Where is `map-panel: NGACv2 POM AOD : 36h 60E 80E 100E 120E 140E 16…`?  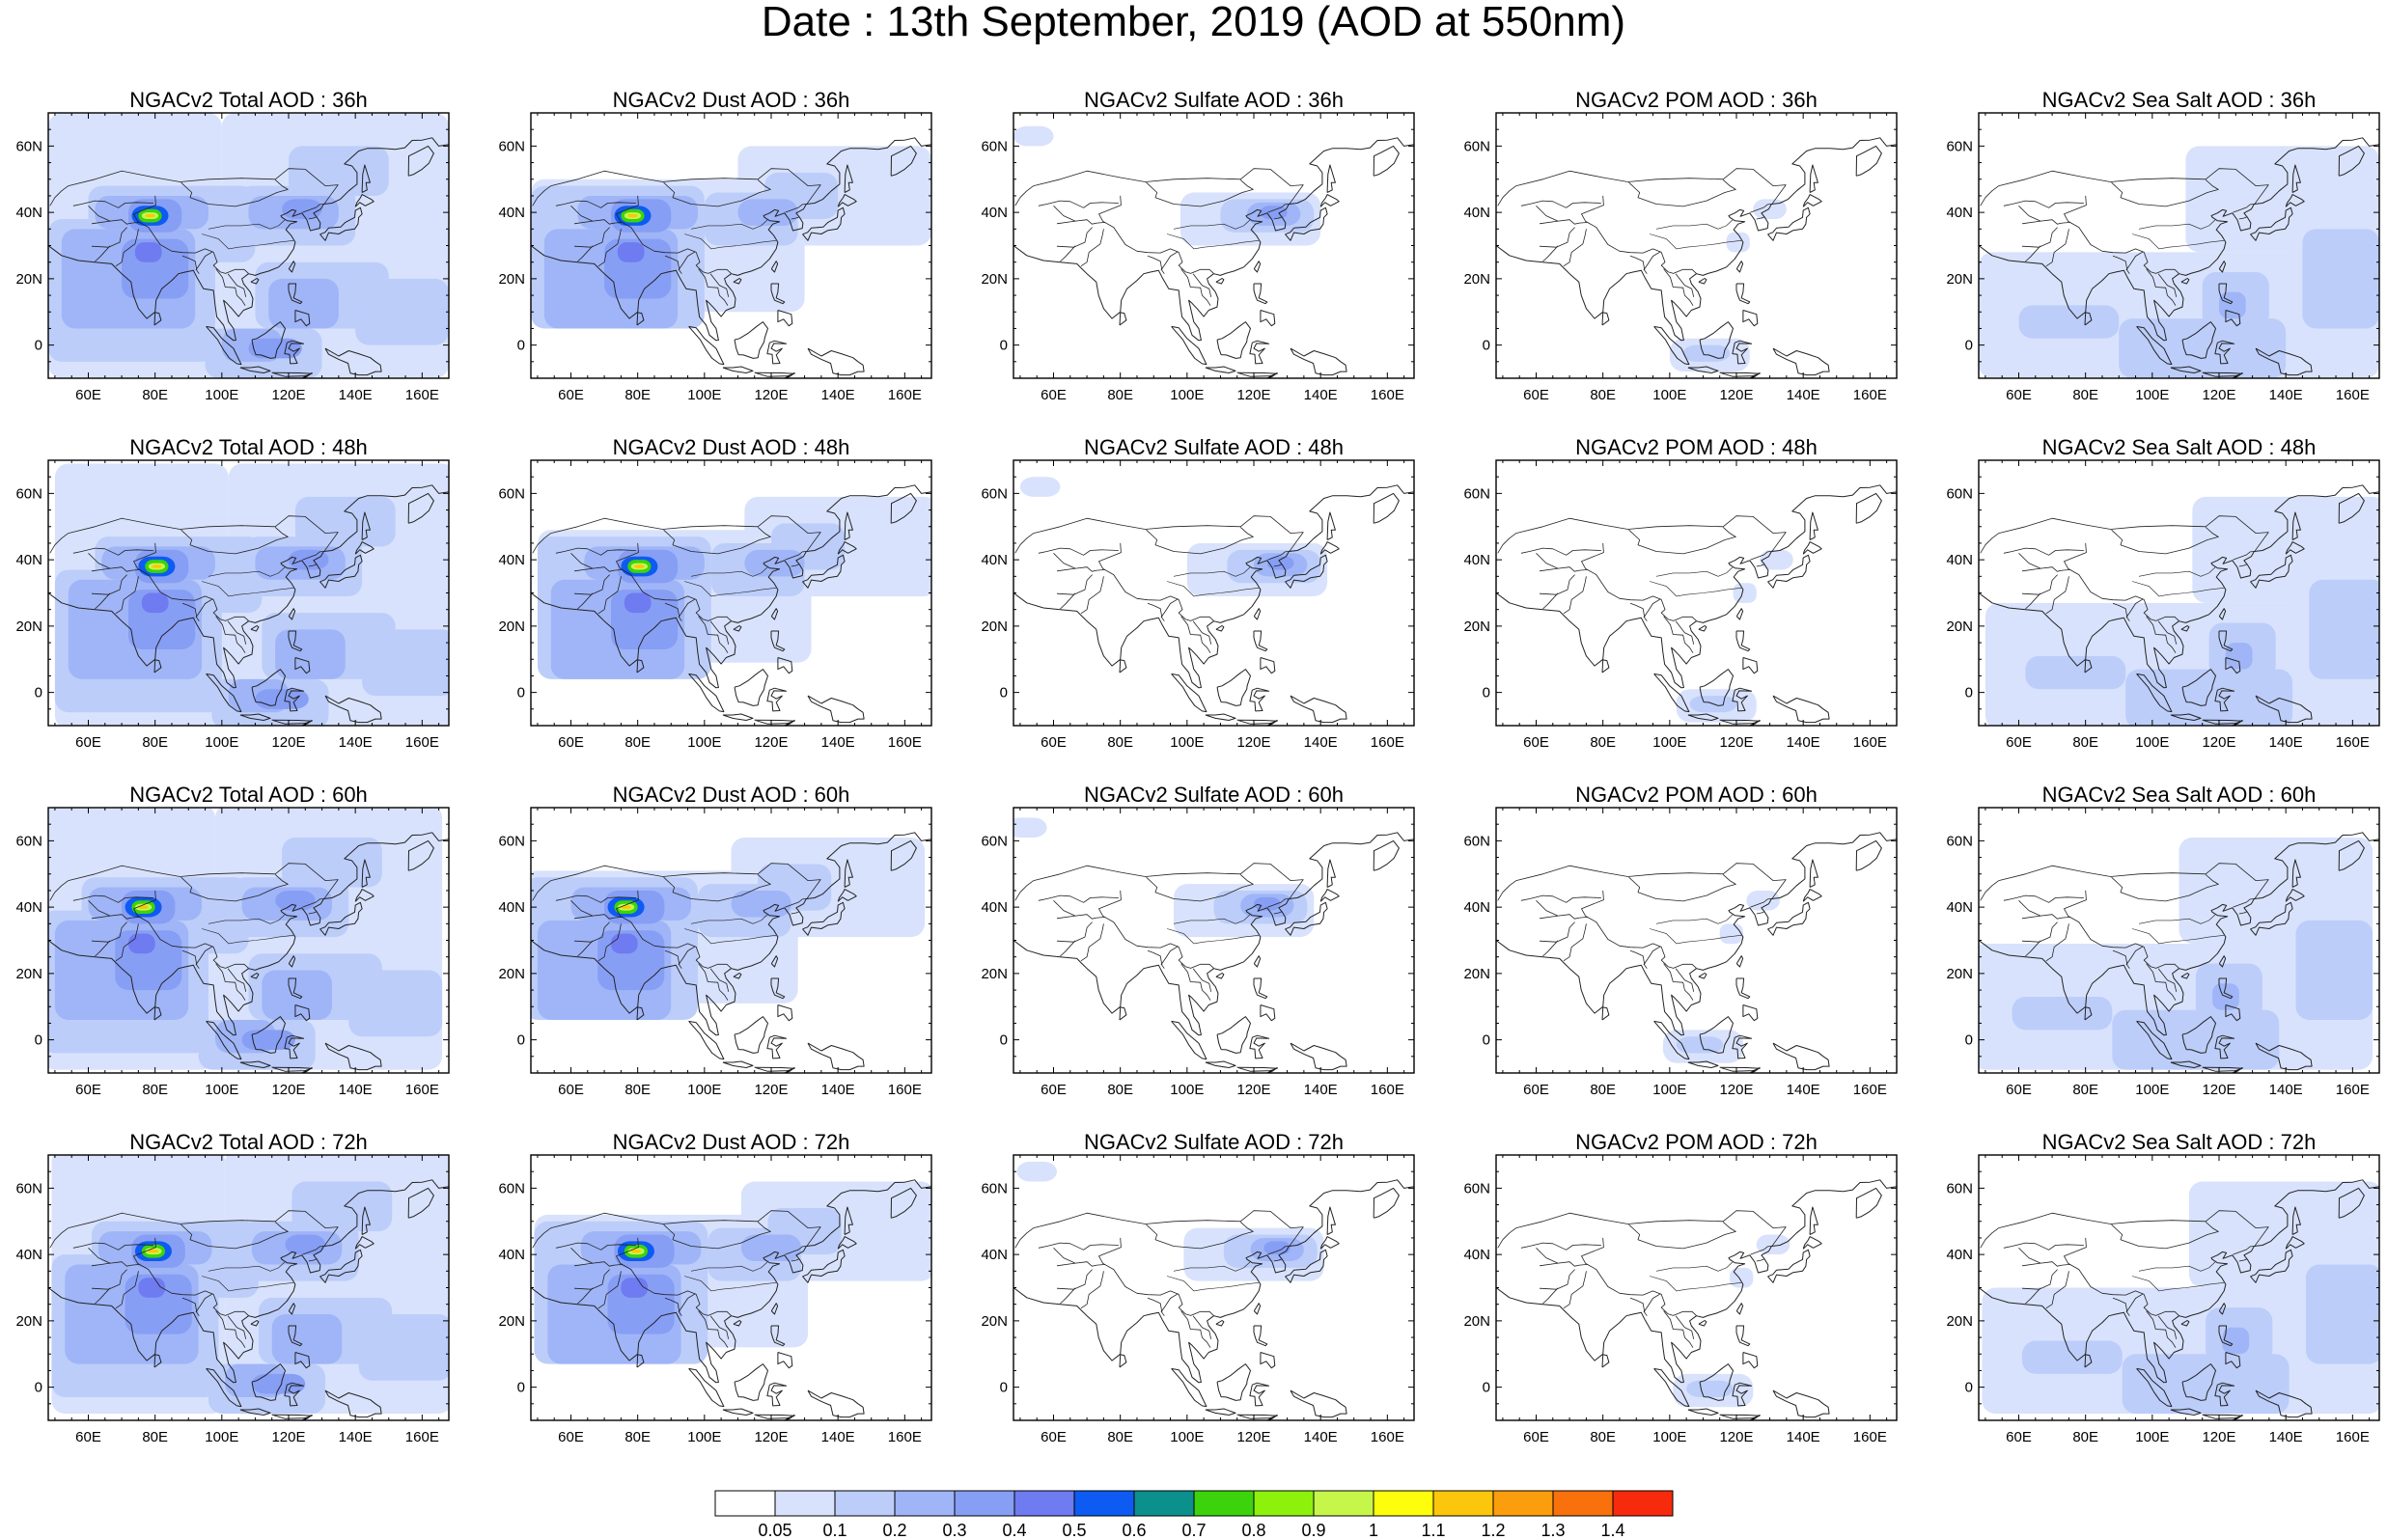
map-panel: NGACv2 POM AOD : 36h 60E 80E 100E 120E 140E 16… is located at coordinates (1673, 256).